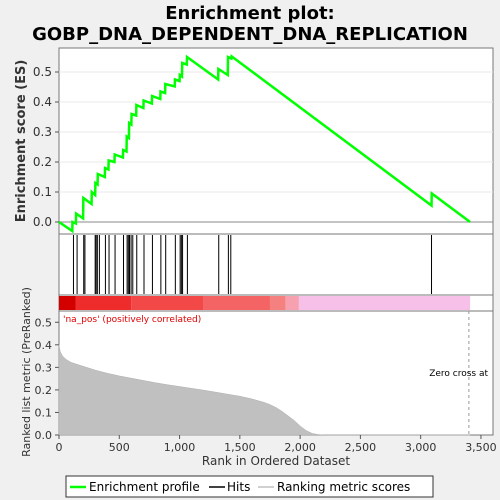  What do you see at coordinates (250, 34) in the screenshot?
I see `chart-title-line2: GOBP_DNA_DEPENDENT_DNA_REPLICATION` at bounding box center [250, 34].